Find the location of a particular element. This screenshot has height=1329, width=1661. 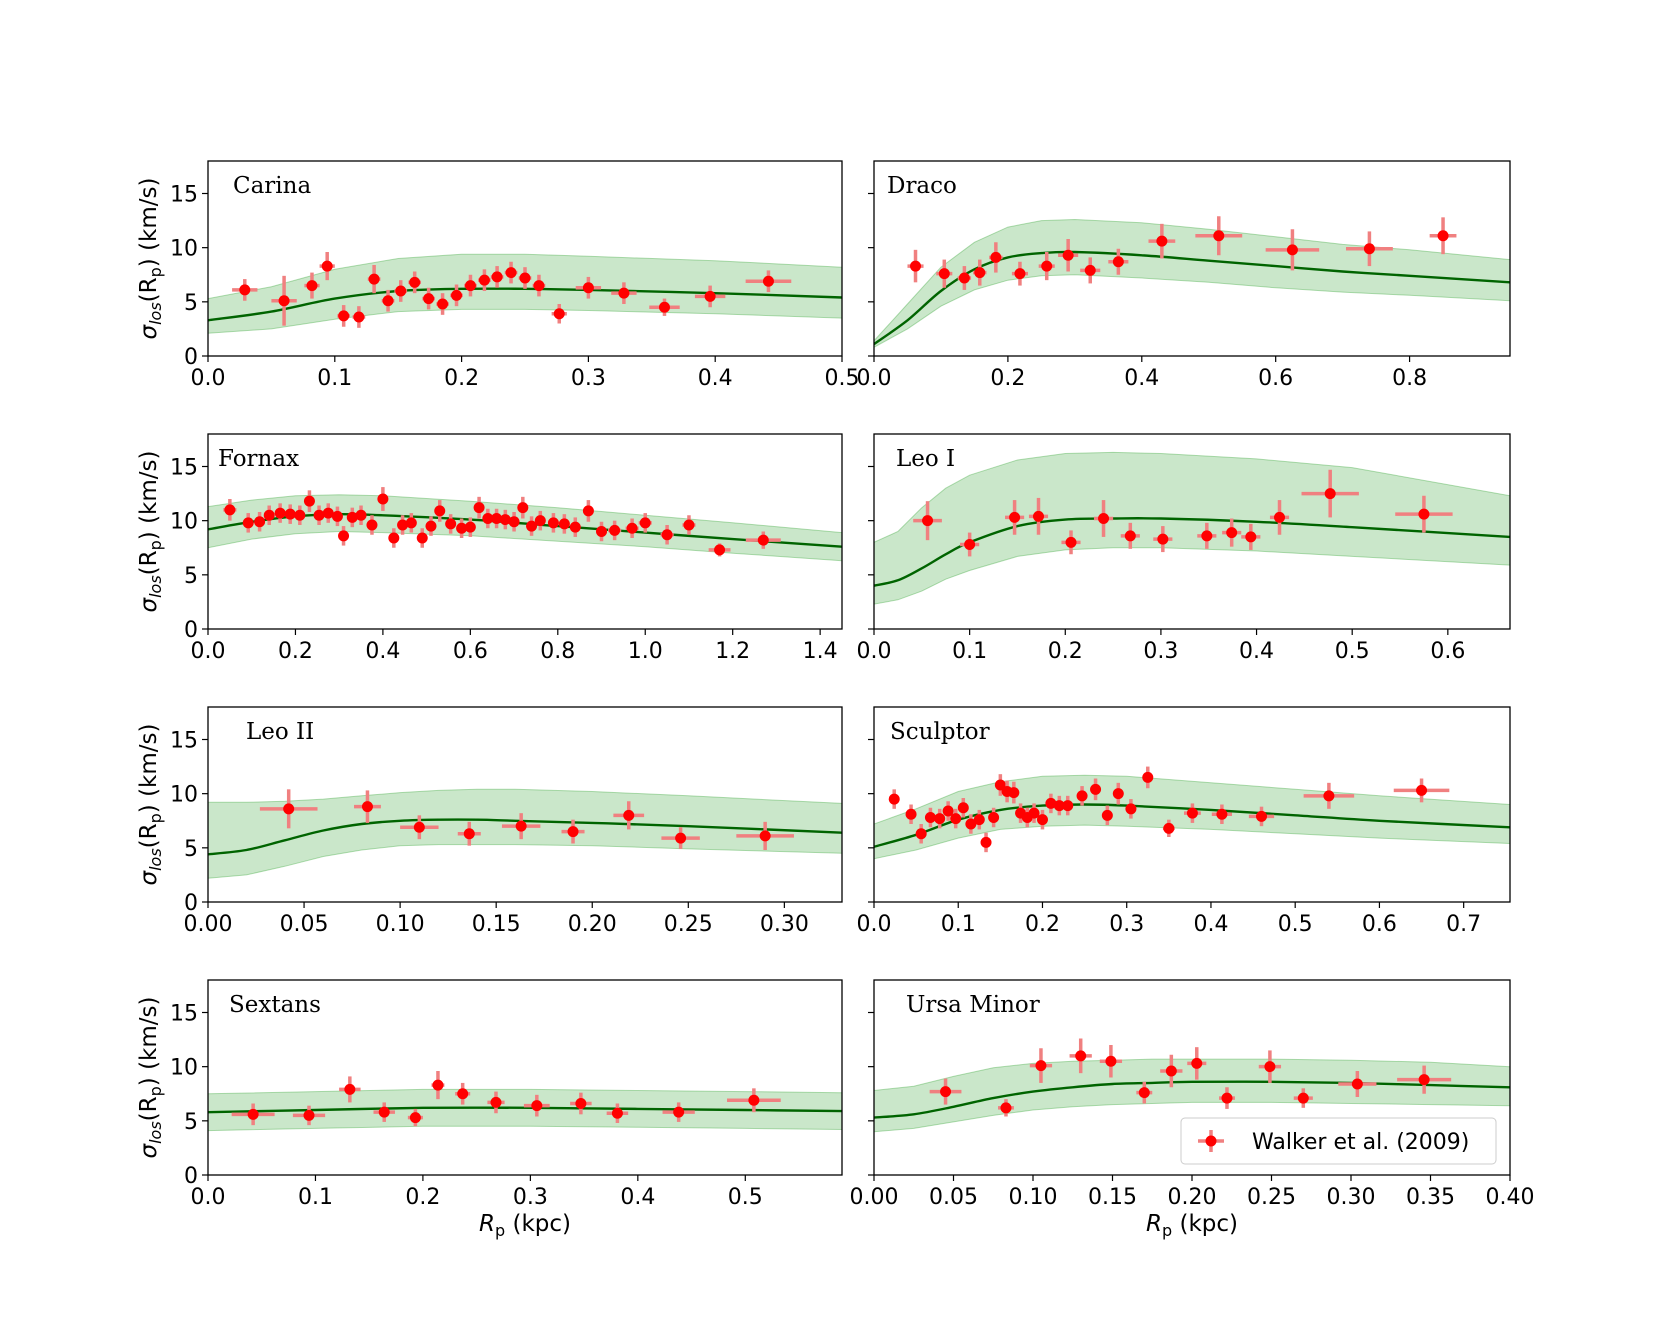

y-tick-label: 10 is located at coordinates (184, 1068).